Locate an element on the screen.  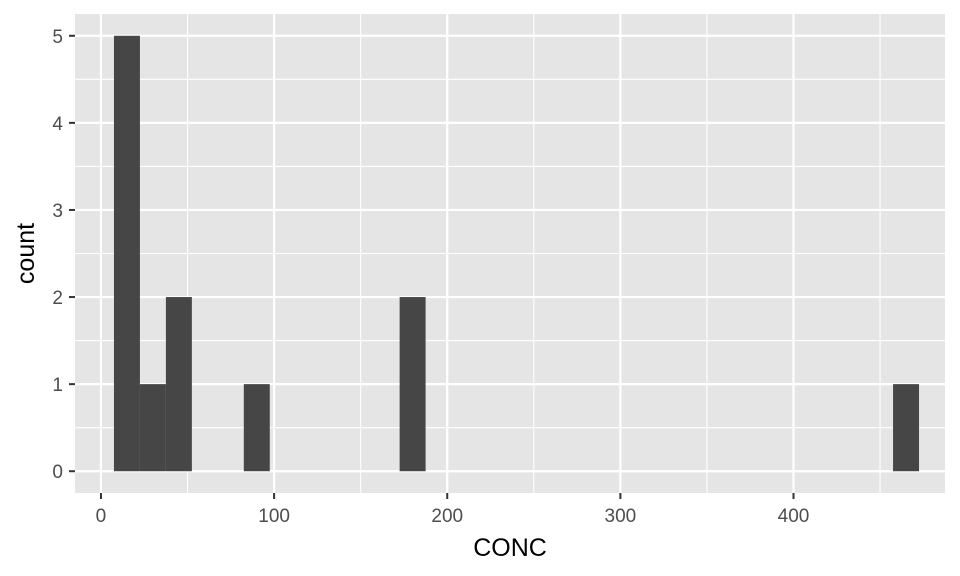
x-axis-title: CONC is located at coordinates (510, 548).